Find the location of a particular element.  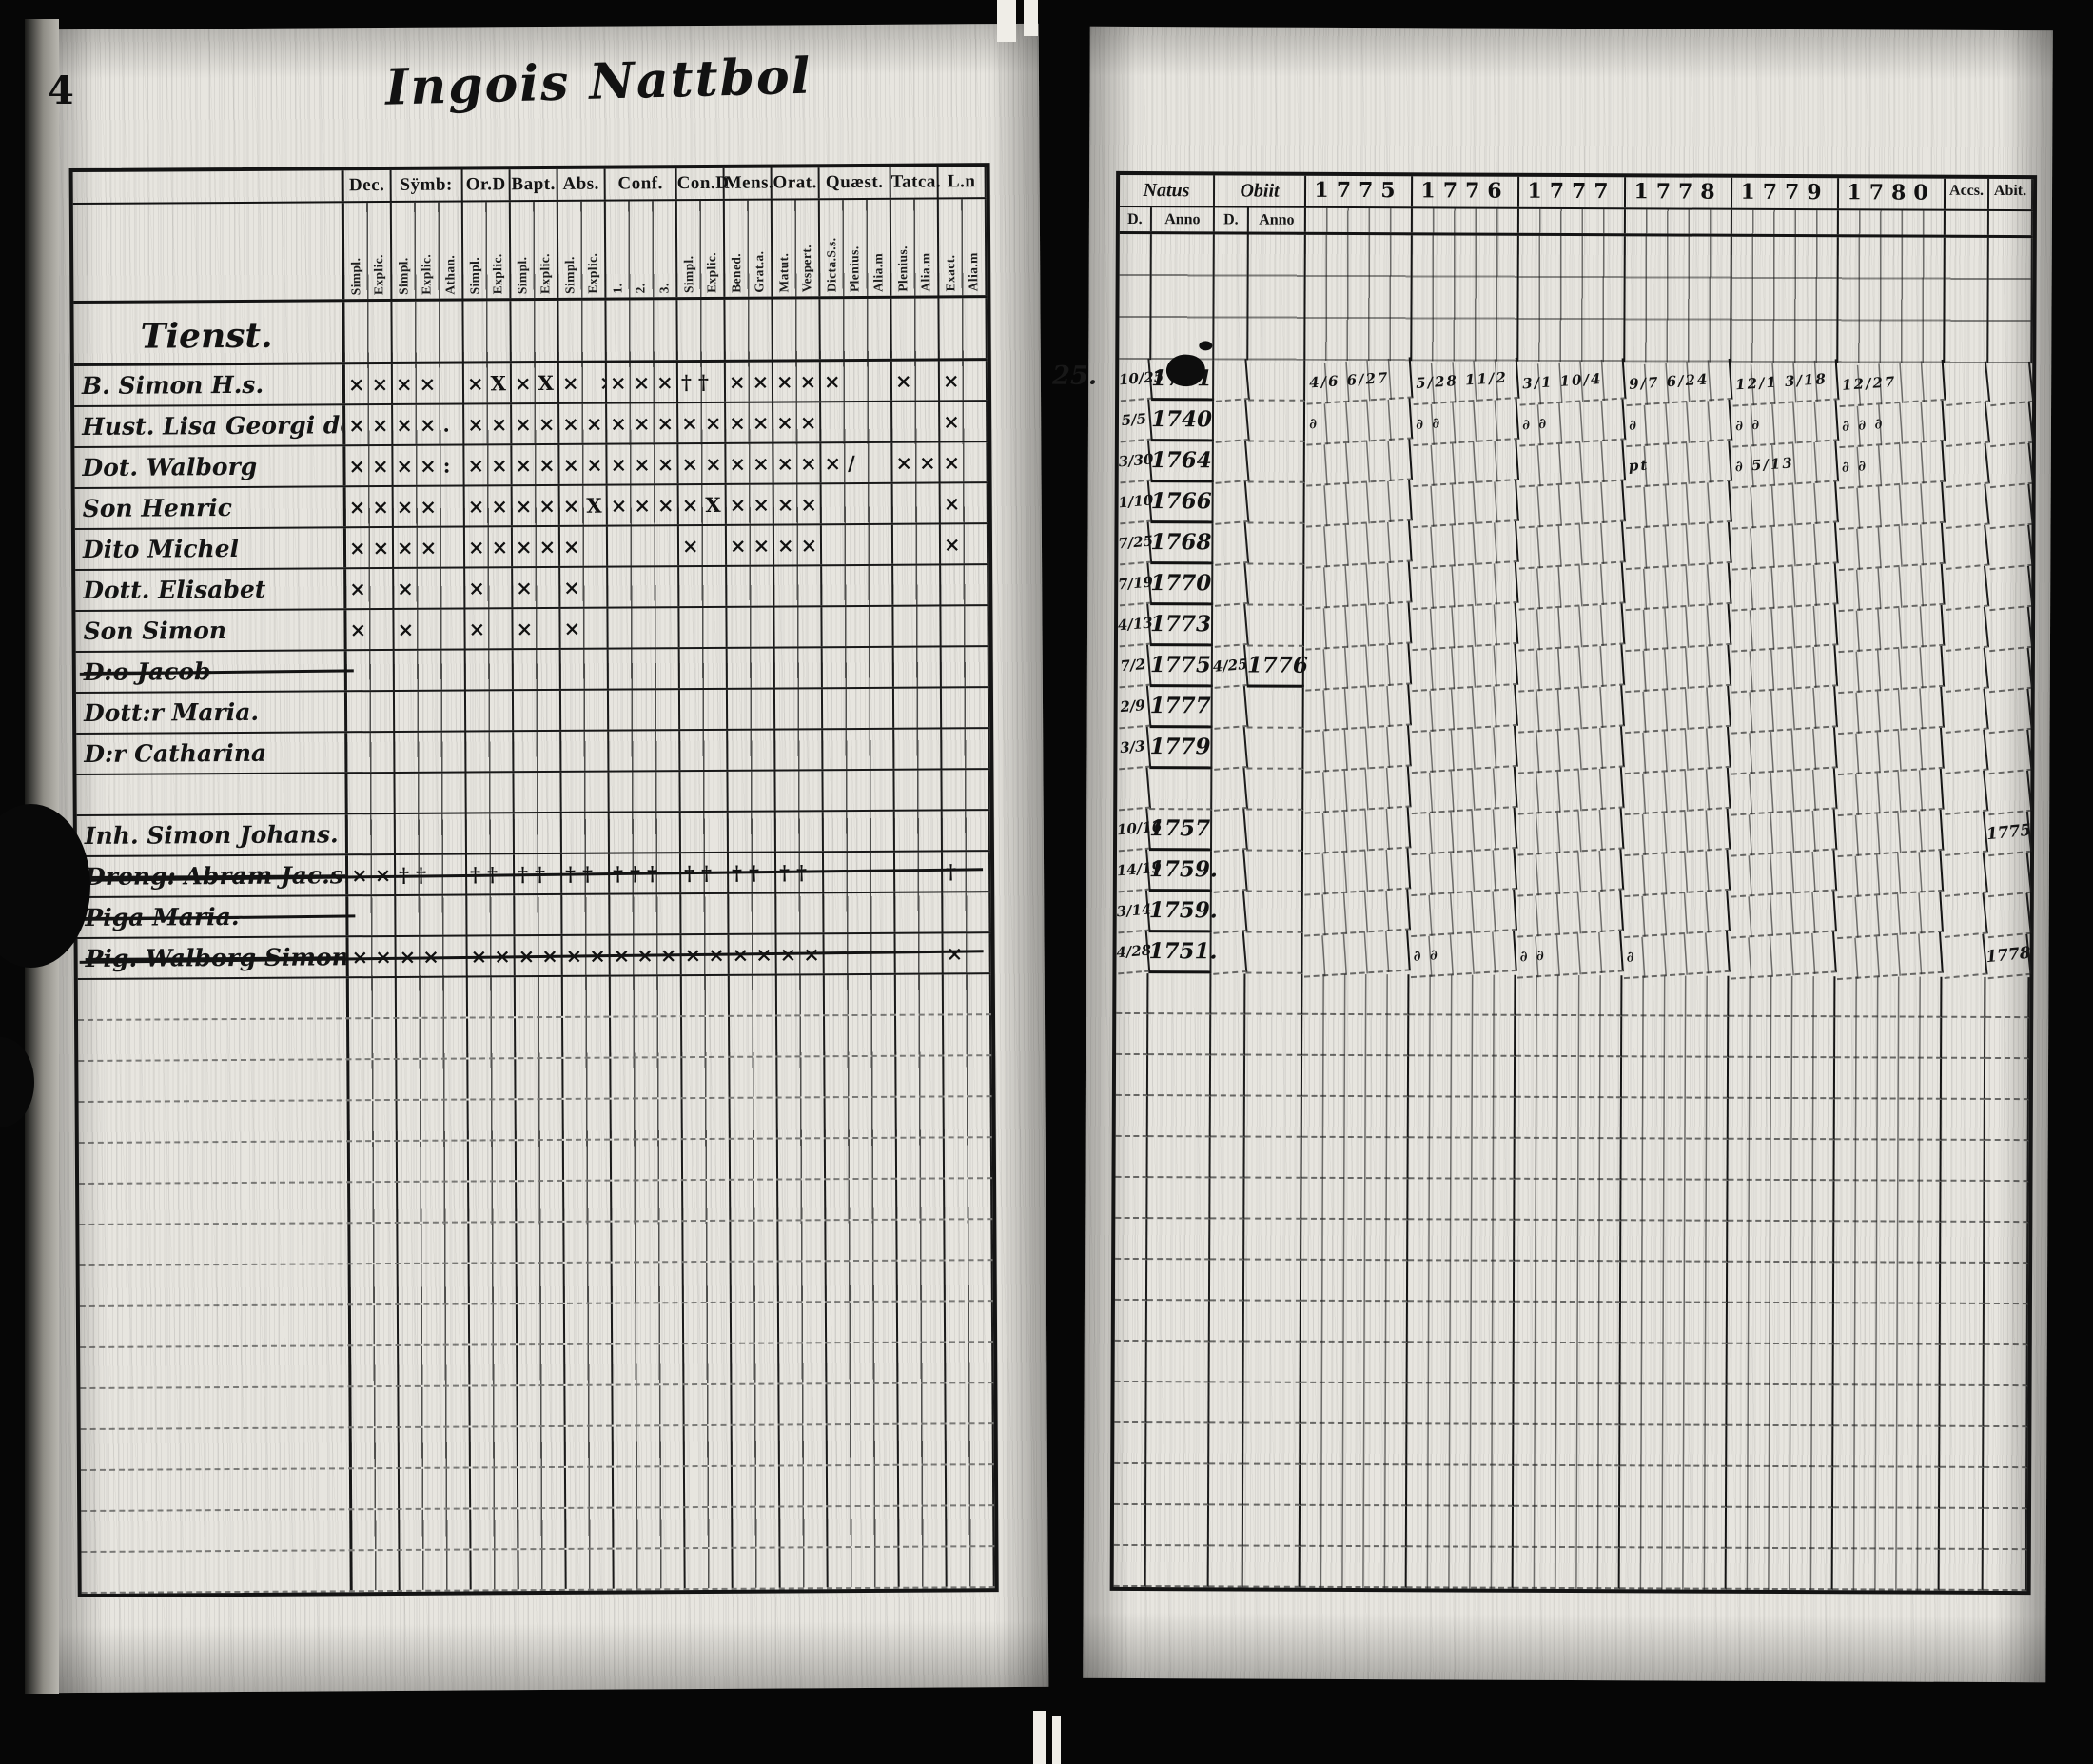

natus-day: 4/28 is located at coordinates (1133, 953).